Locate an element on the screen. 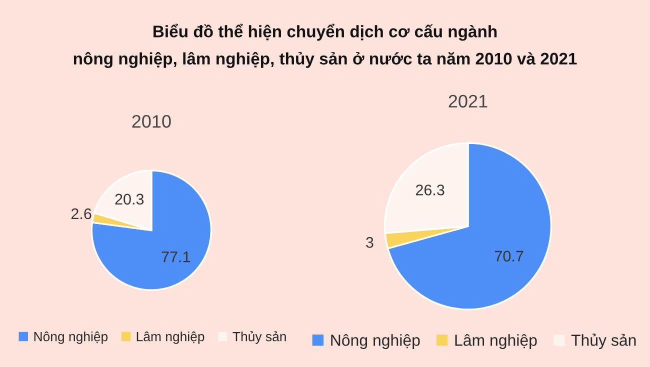  text: Biểu đồ thể hiện chuyển dịch cơ cấu ngành nông nghiệp, lâm nghiệp, thủy sản ở nước ta năm 2010 và 2021 is located at coordinates (325, 46).